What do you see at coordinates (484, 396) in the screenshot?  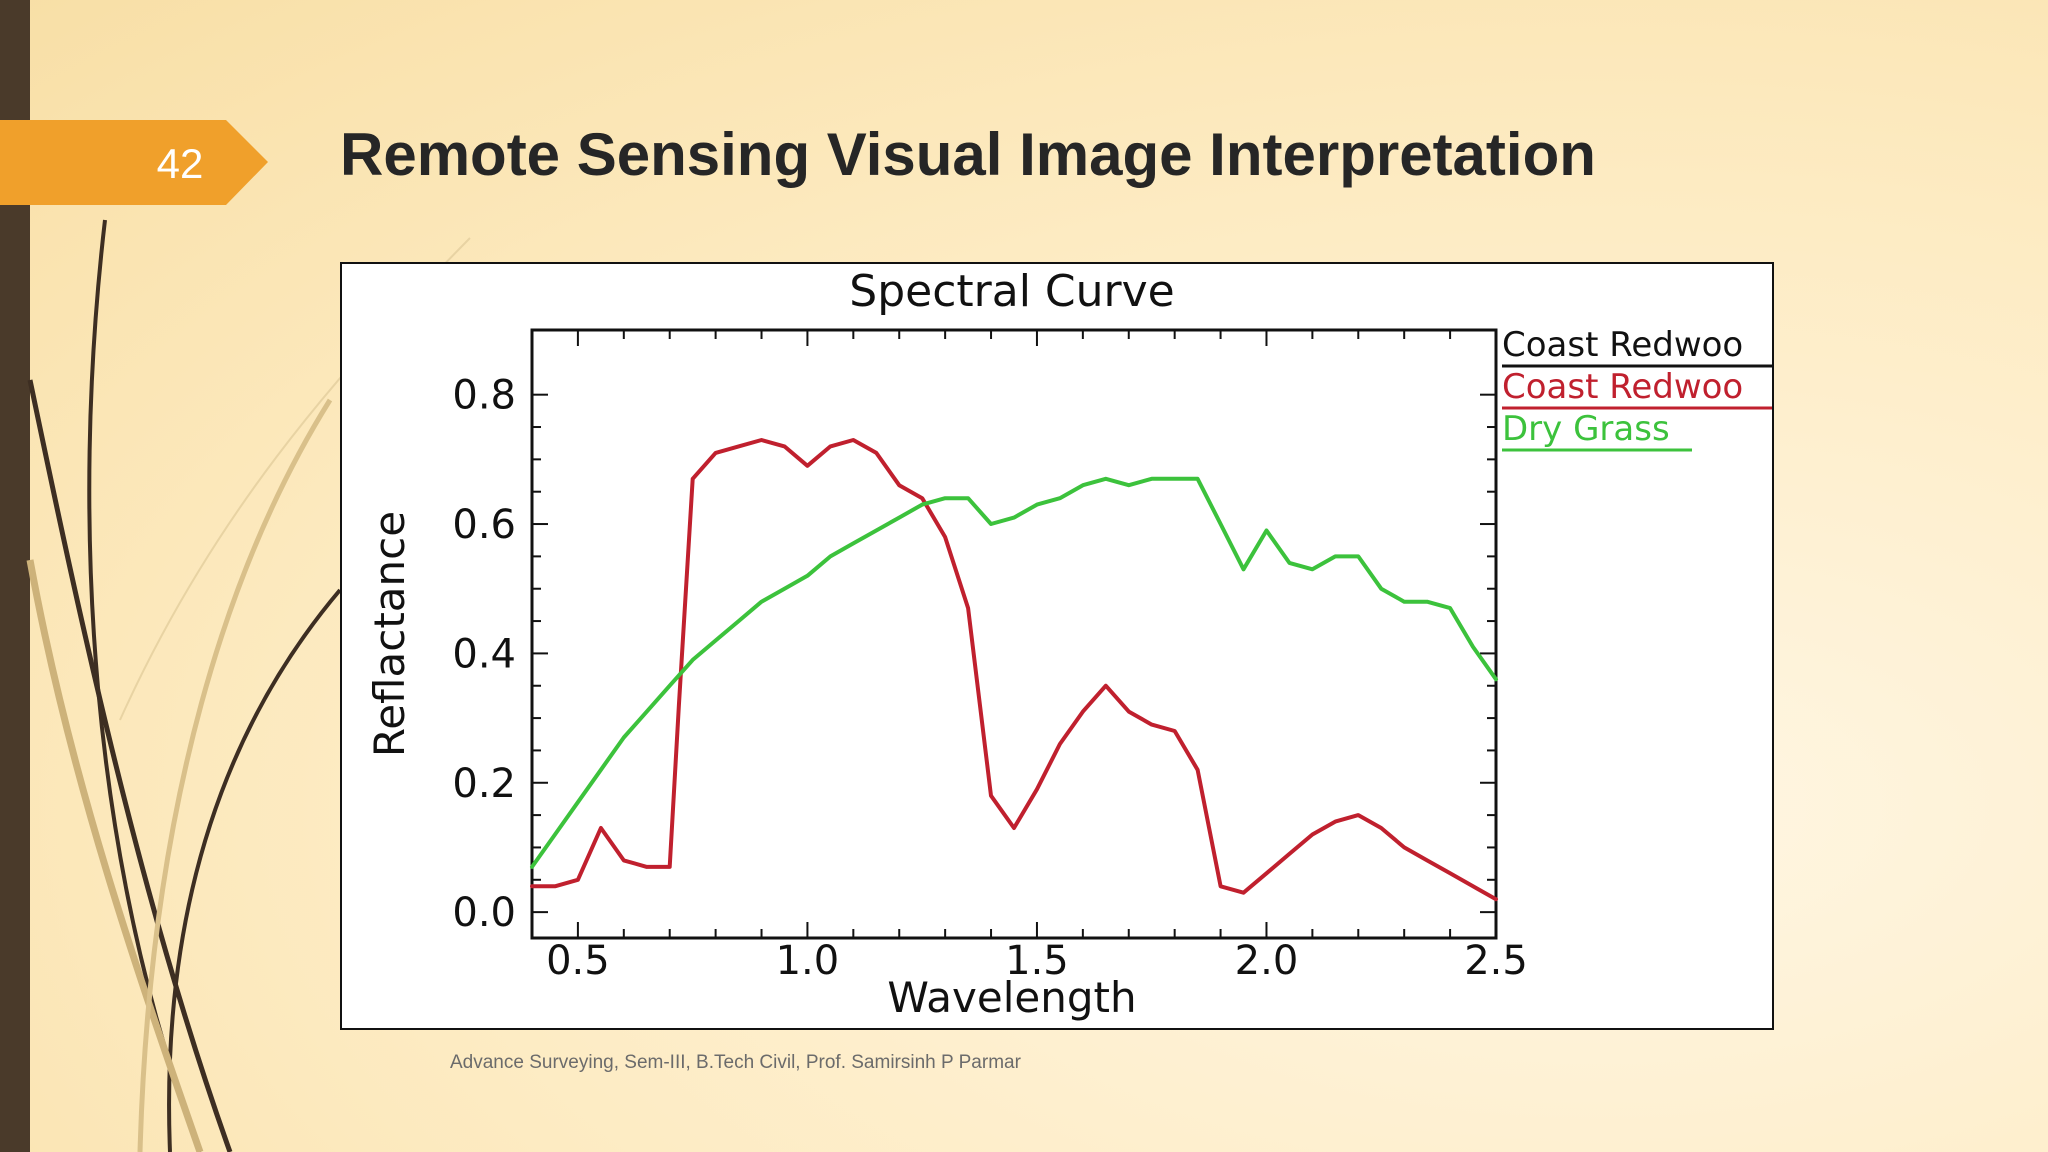 I see `y-tick-label: 0.8` at bounding box center [484, 396].